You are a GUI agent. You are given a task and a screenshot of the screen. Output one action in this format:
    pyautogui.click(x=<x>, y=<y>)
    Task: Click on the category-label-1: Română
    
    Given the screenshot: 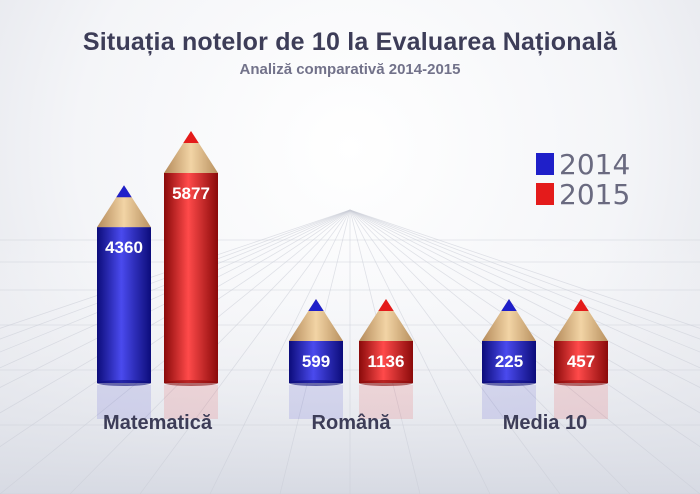 What is the action you would take?
    pyautogui.click(x=352, y=423)
    